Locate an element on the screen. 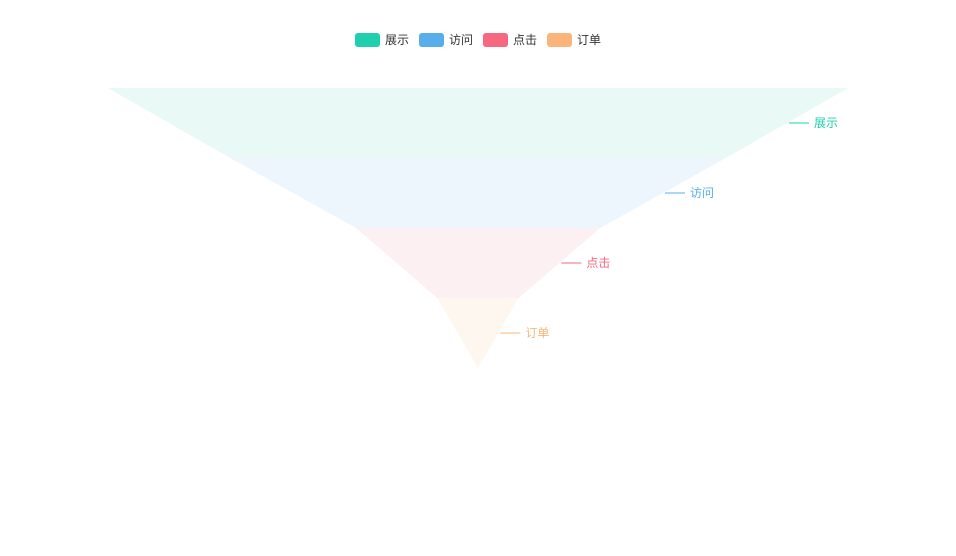 This screenshot has width=956, height=556. legend-label: 点击 is located at coordinates (525, 40).